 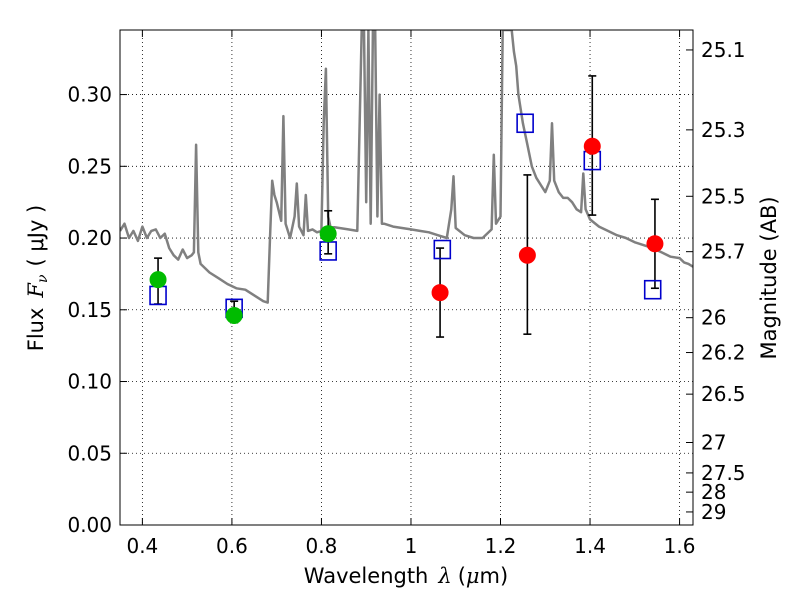 I want to click on x-axis-label: Wavelength λ (μm), so click(x=406, y=576).